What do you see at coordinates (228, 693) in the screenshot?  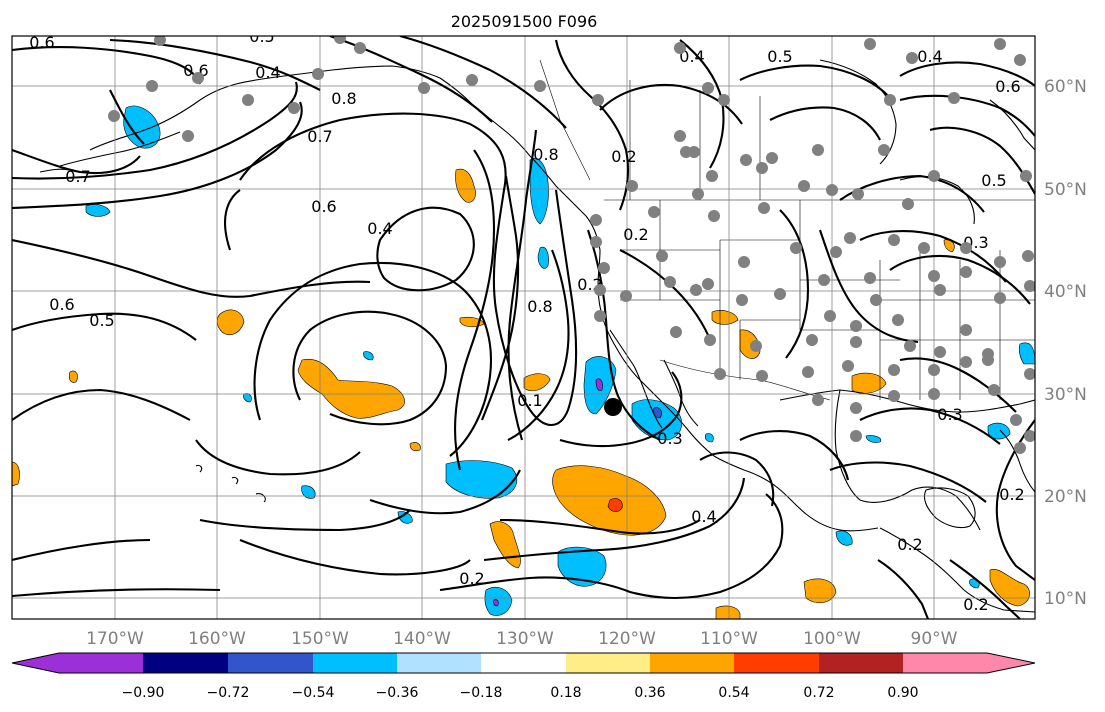 I see `colorbar-tick-label: −0.72` at bounding box center [228, 693].